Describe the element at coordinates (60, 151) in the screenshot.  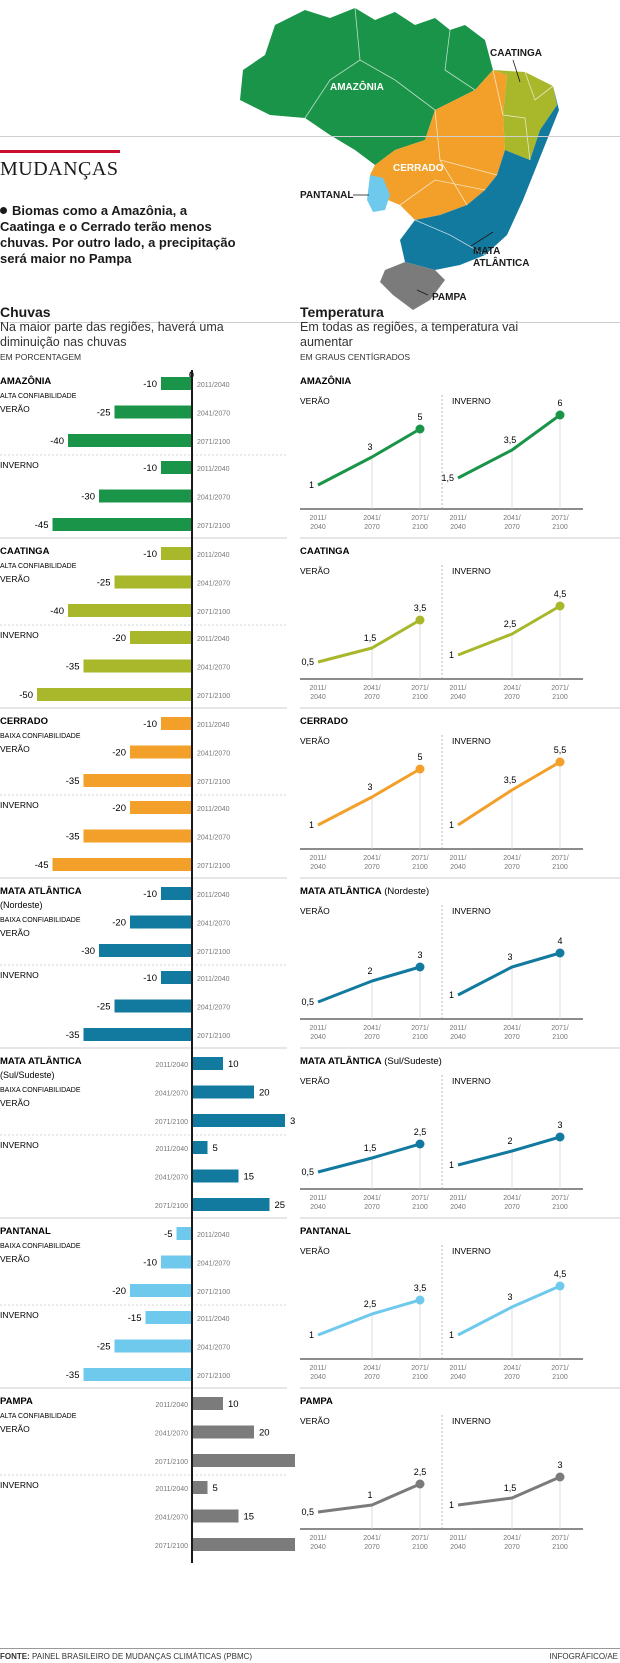
I see `title-accent-bar` at that location.